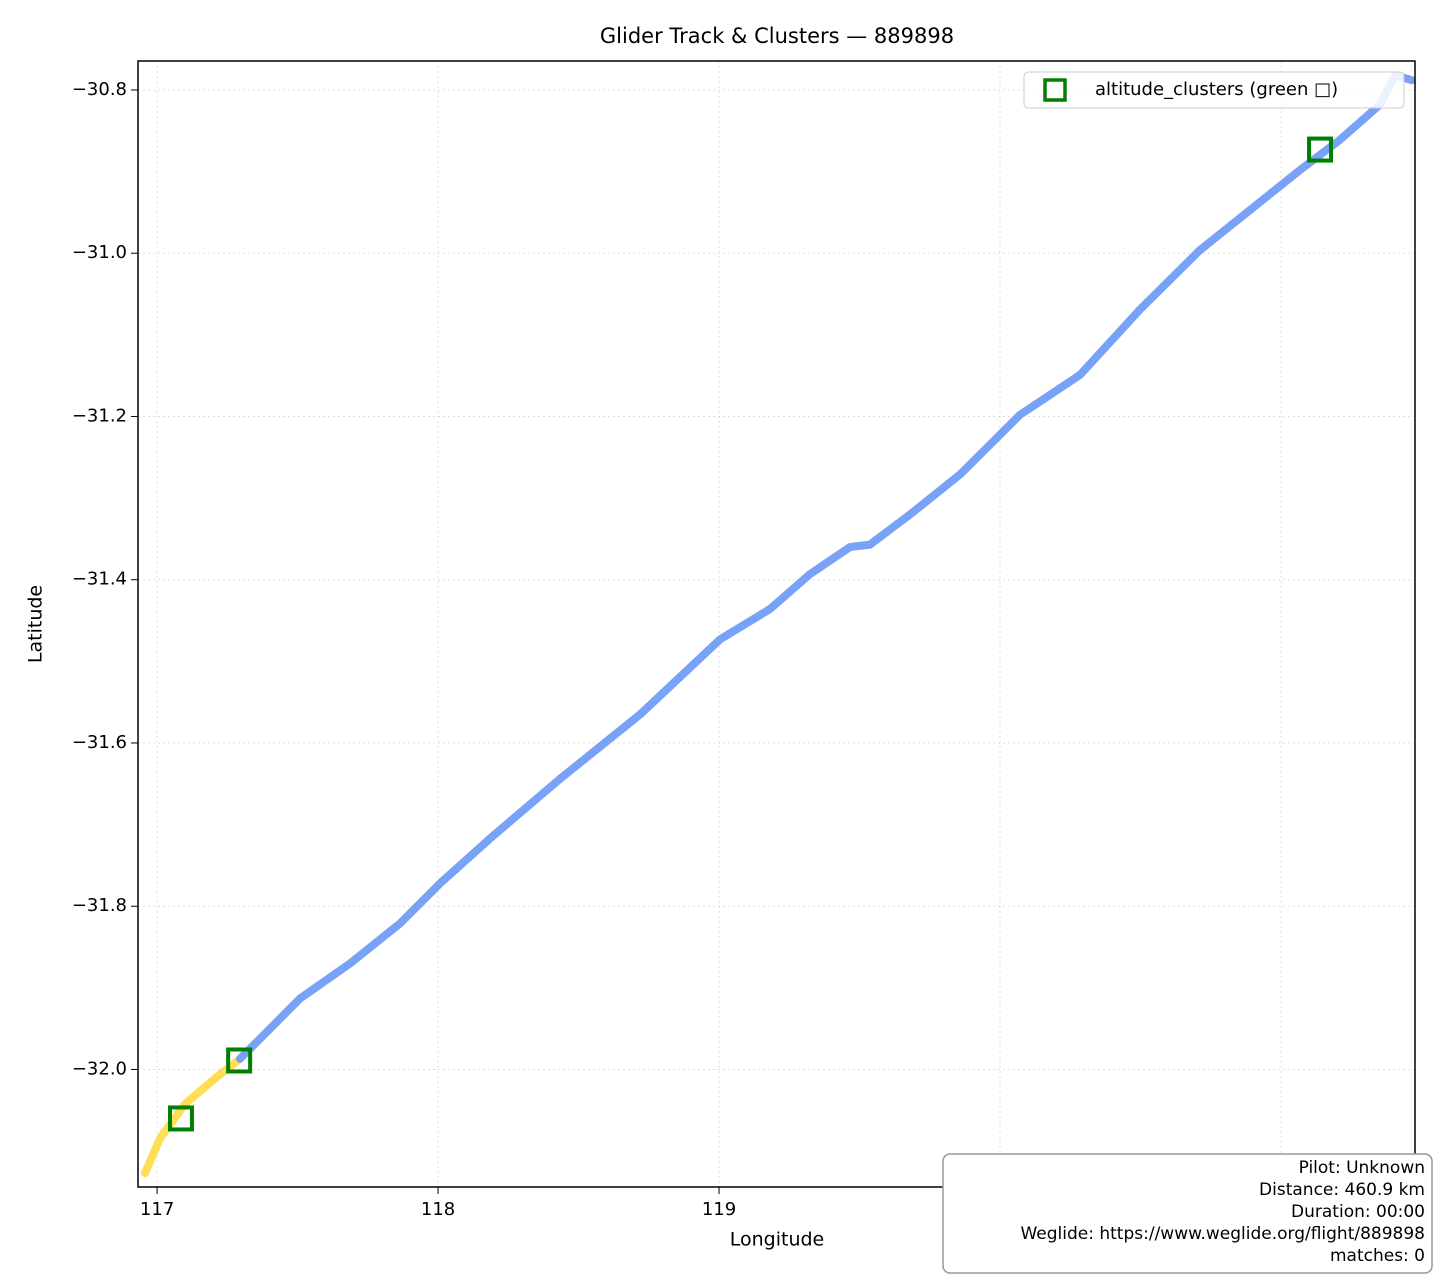  I want to click on track, so click(192, 1116).